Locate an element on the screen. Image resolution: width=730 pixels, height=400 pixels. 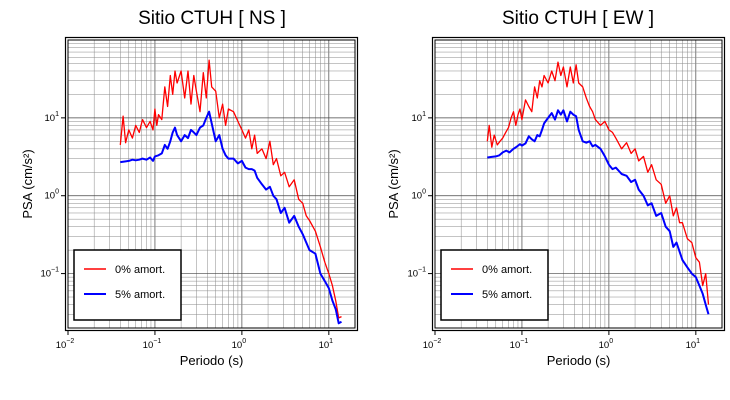
chart-title: Sitio CTUH [ EW ] is located at coordinates (578, 18).